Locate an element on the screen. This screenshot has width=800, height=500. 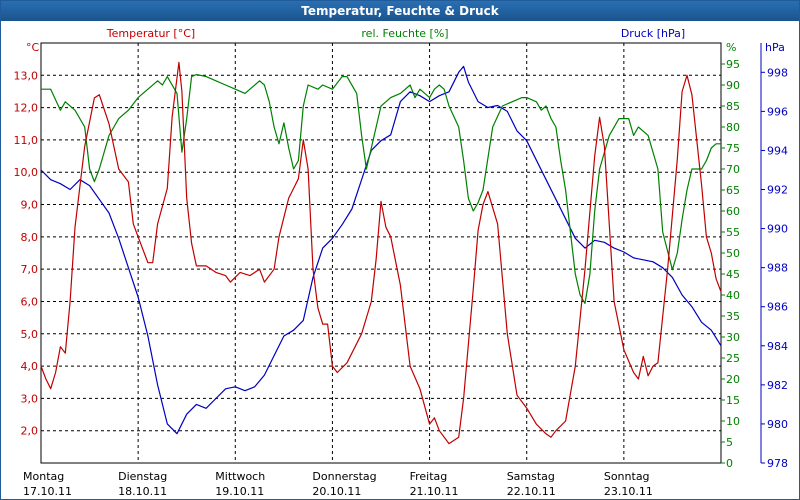
humidity-tick-label: 80 is located at coordinates (733, 127).